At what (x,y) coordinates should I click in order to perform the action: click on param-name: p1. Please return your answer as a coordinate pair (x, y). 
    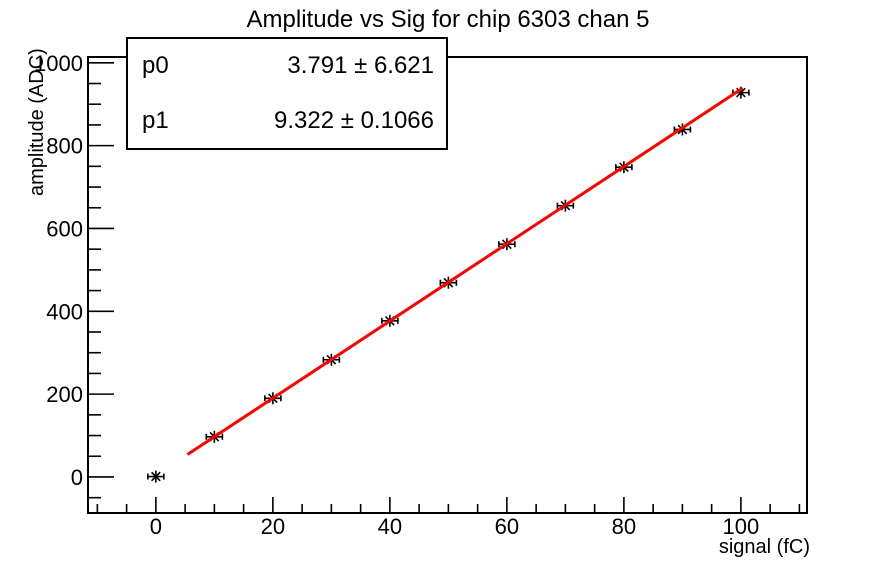
    Looking at the image, I should click on (155, 120).